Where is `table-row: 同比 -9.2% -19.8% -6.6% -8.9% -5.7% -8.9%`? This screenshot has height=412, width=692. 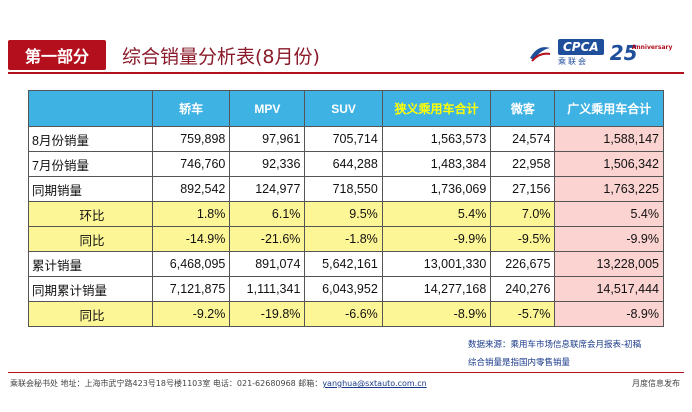 table-row: 同比 -9.2% -19.8% -6.6% -8.9% -5.7% -8.9% is located at coordinates (346, 314).